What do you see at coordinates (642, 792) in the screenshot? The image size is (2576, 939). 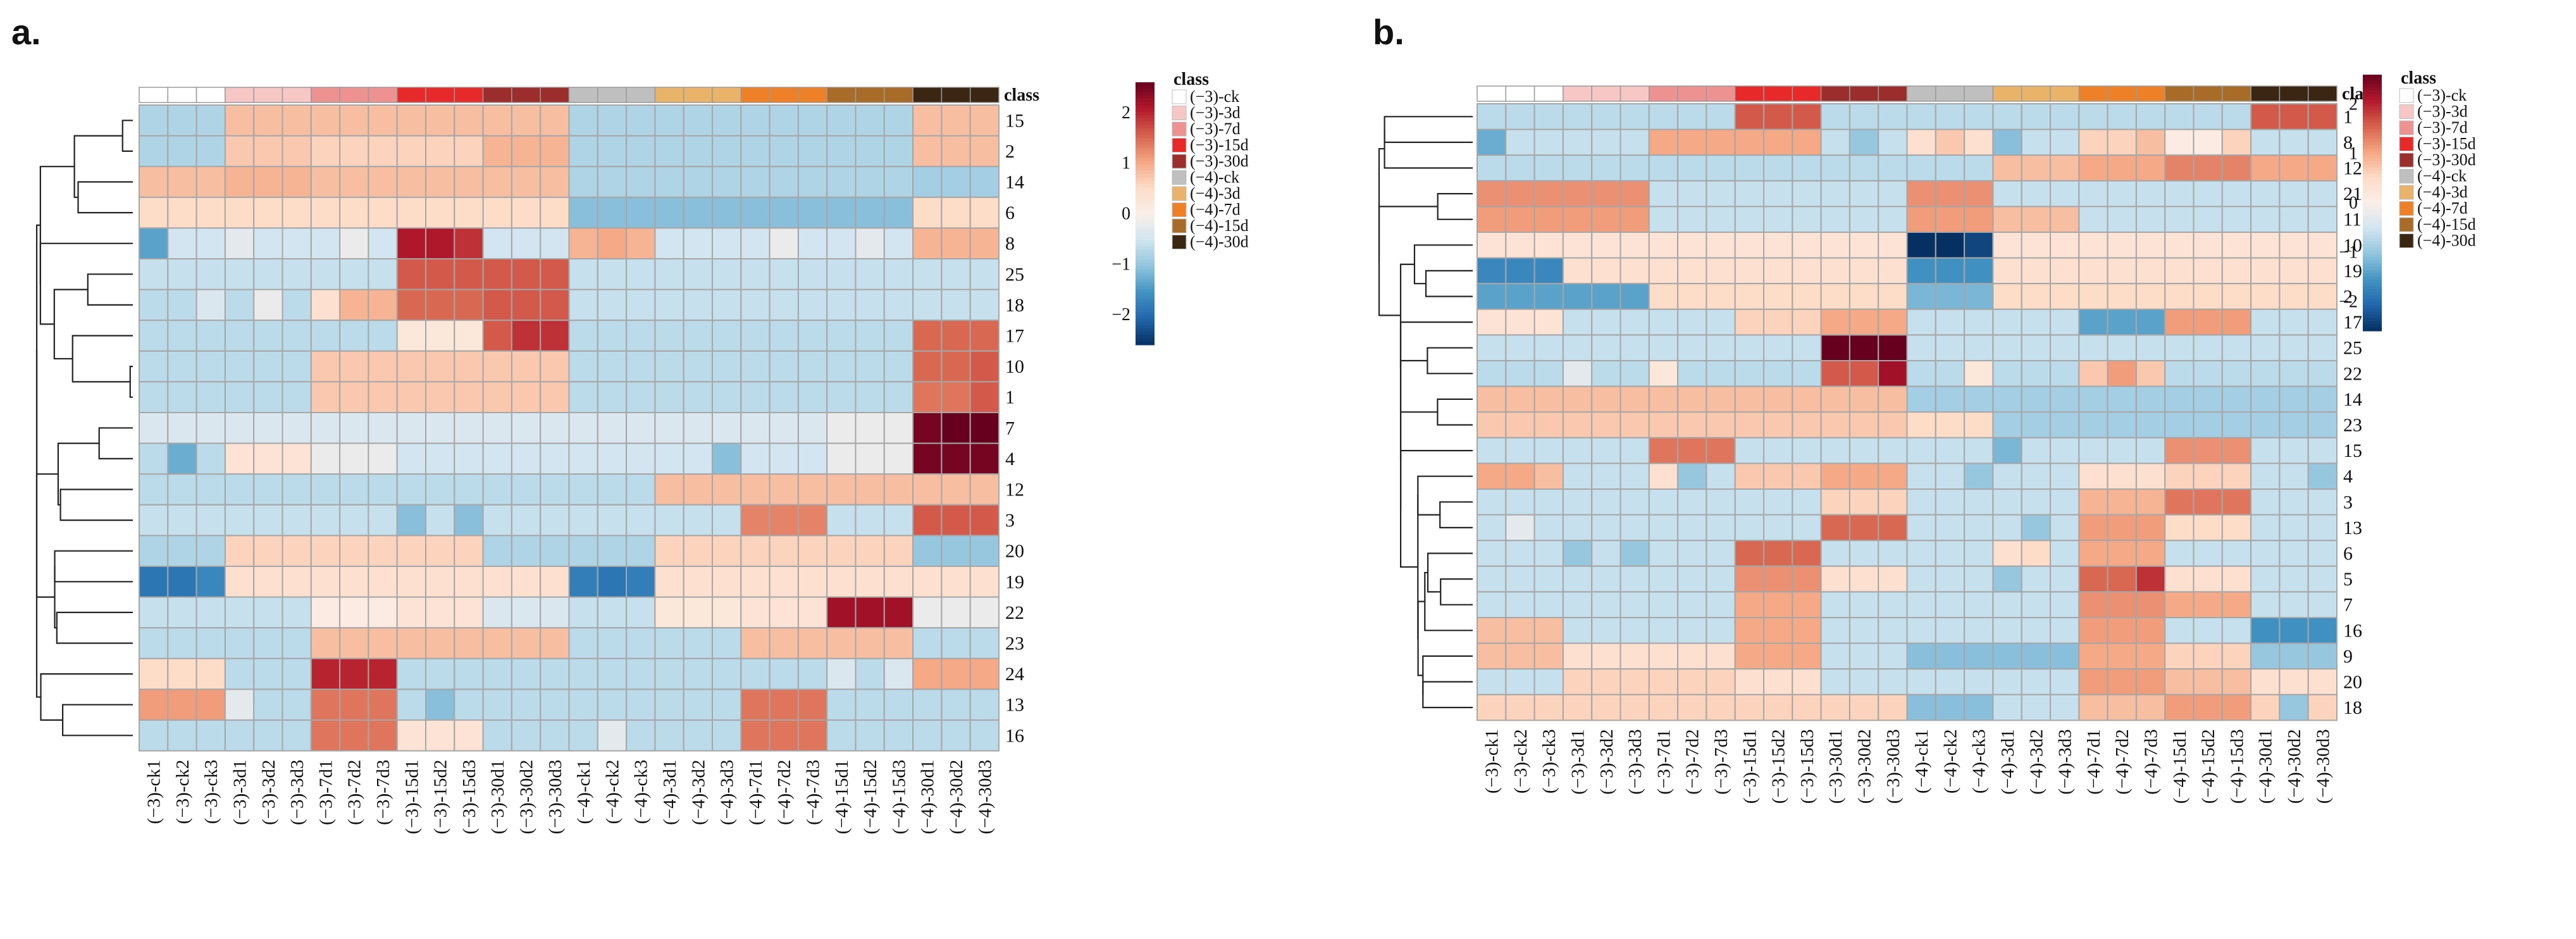 I see `column-label: (−4)-ck3` at bounding box center [642, 792].